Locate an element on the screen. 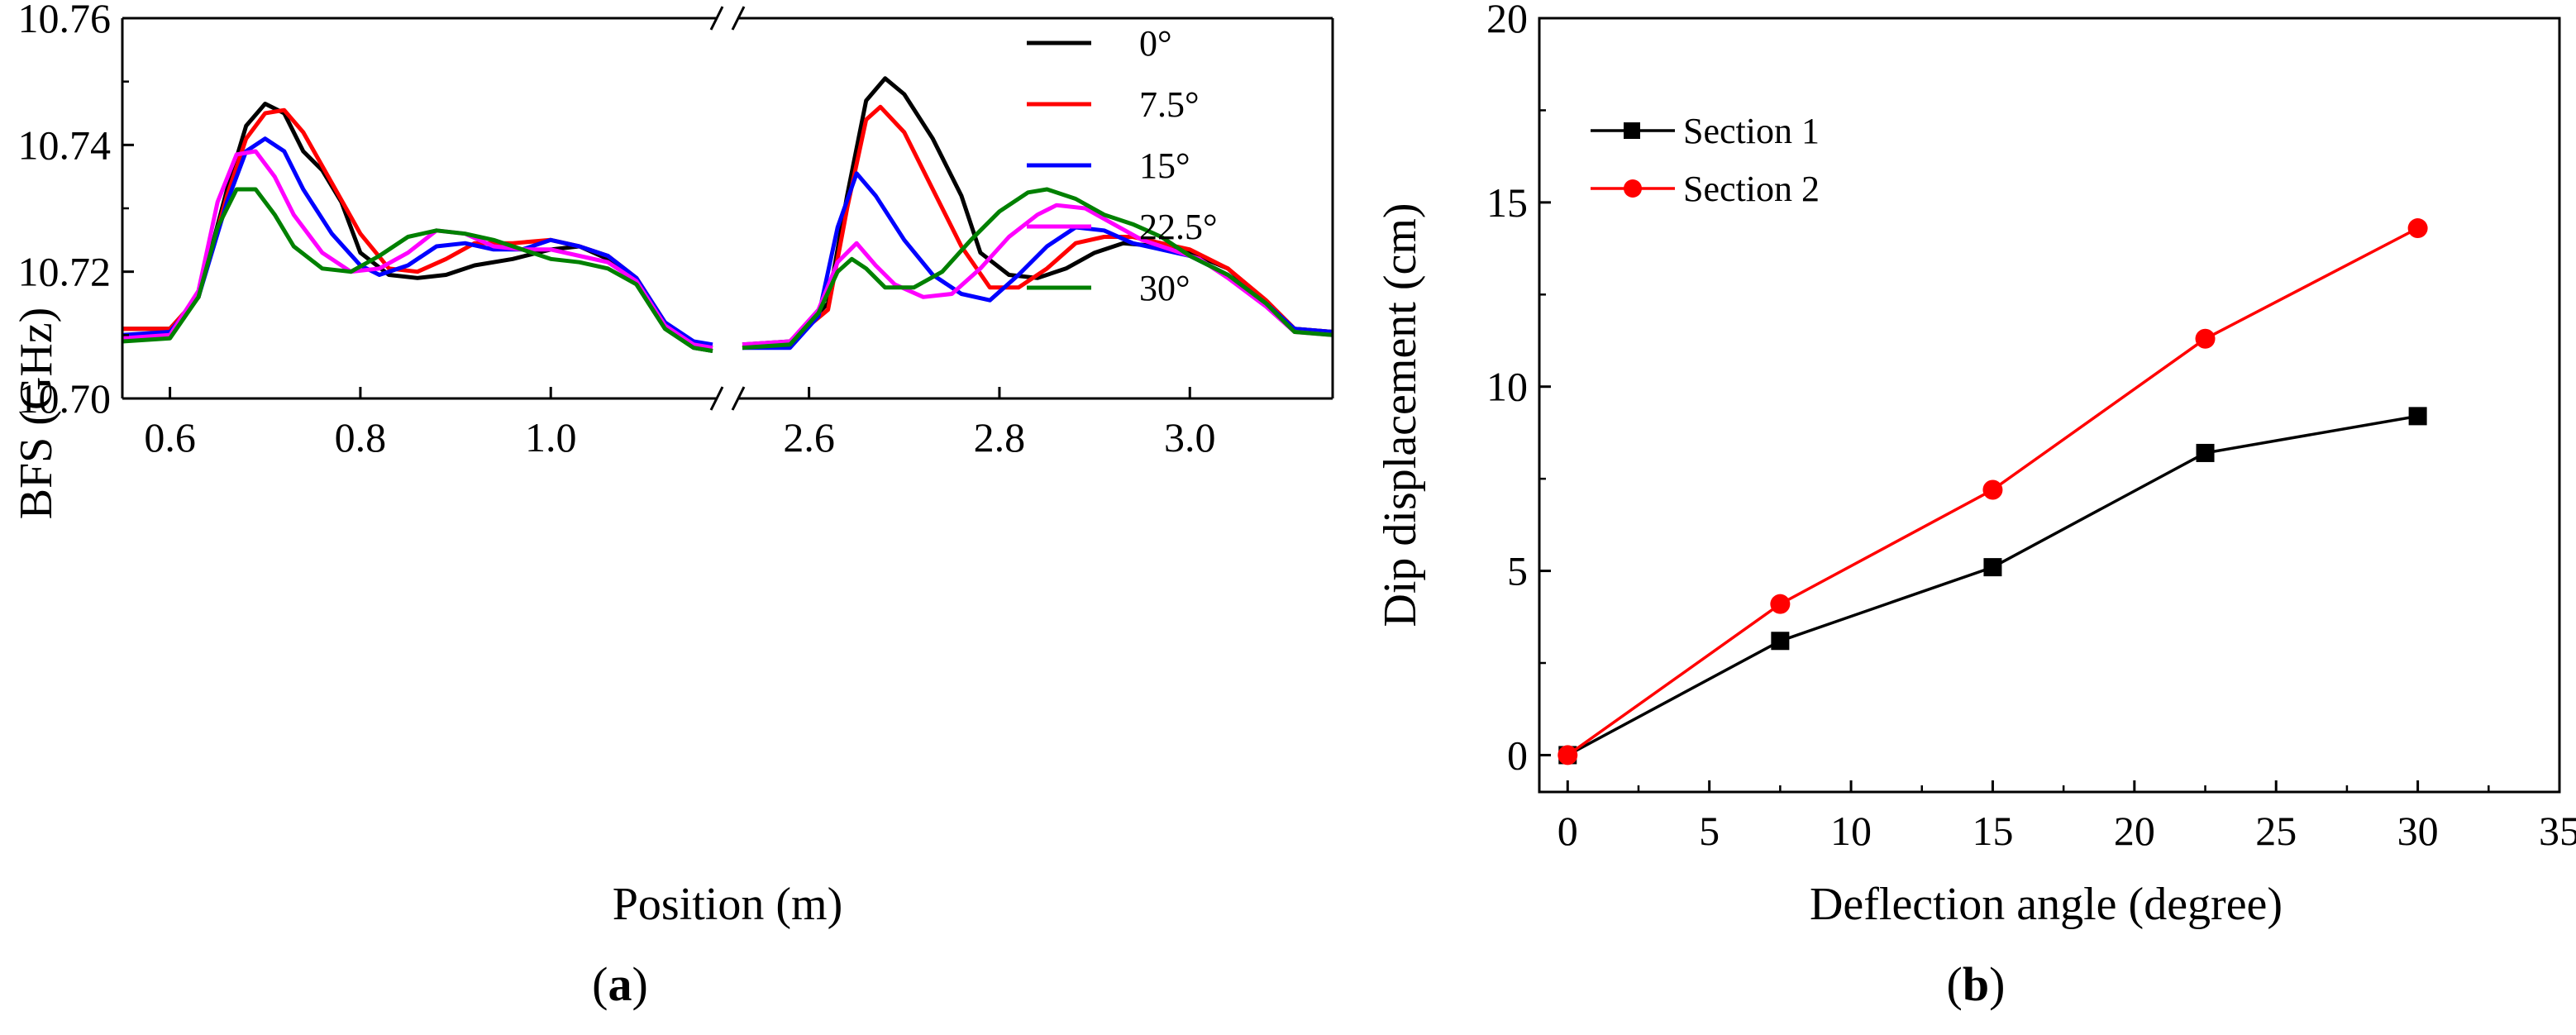 The height and width of the screenshot is (1035, 2576). x-tick-label: 0 is located at coordinates (1568, 831).